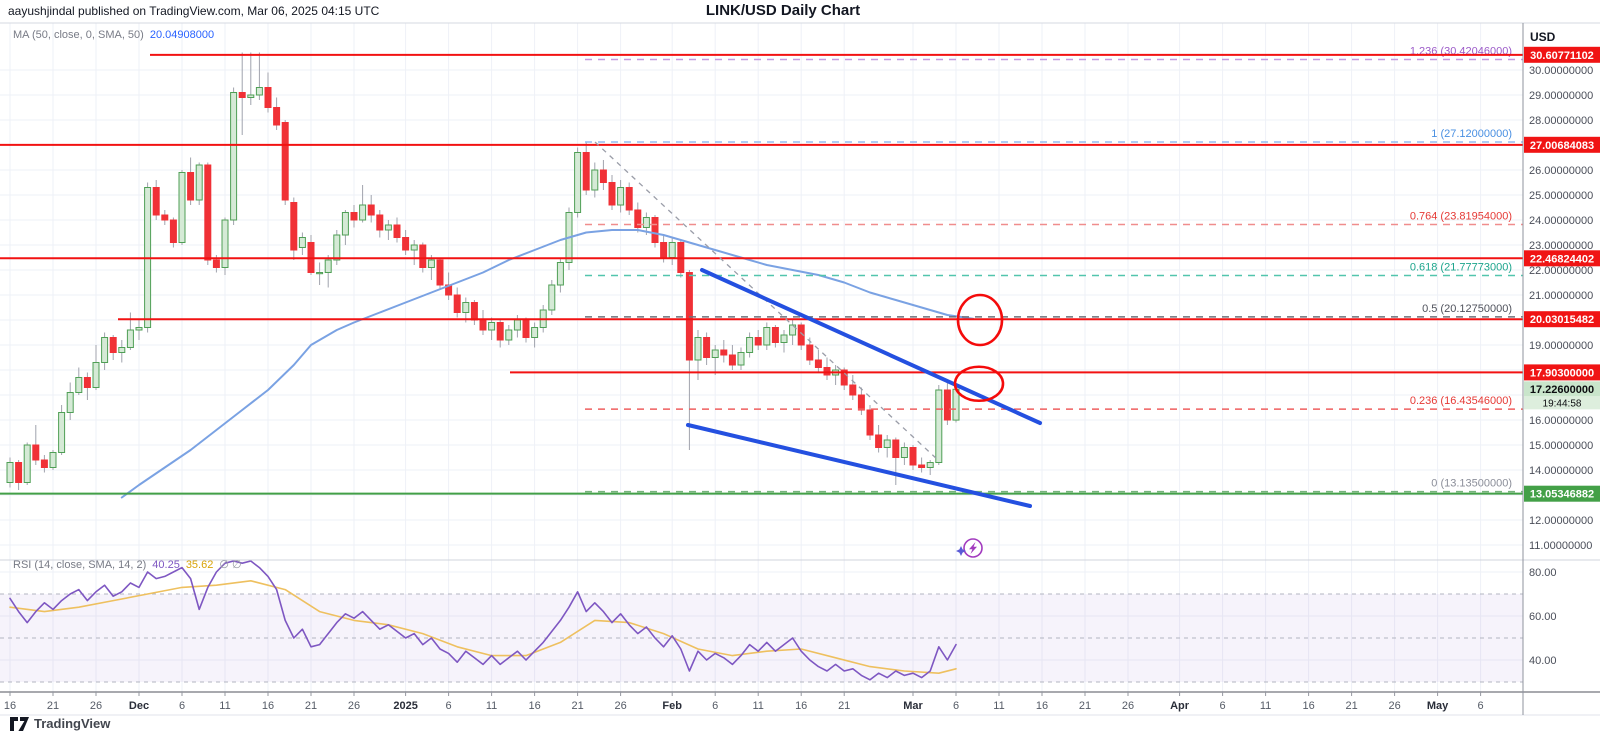 This screenshot has width=1600, height=747. What do you see at coordinates (1561, 246) in the screenshot?
I see `price-tick-label: 23.00000000` at bounding box center [1561, 246].